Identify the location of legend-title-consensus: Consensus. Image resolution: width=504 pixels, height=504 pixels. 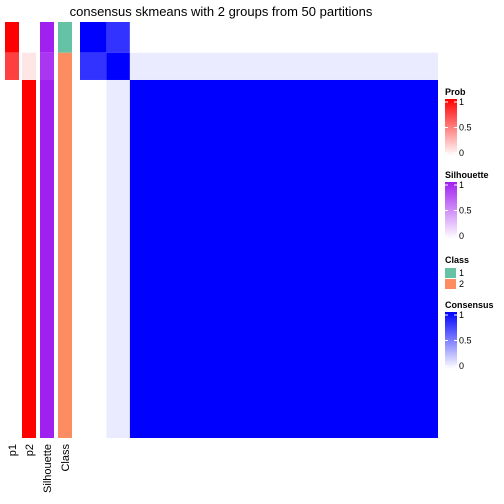
(469, 305).